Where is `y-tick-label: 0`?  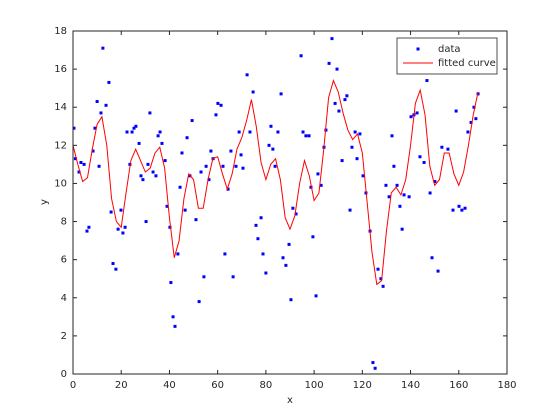 y-tick-label: 0 is located at coordinates (64, 374).